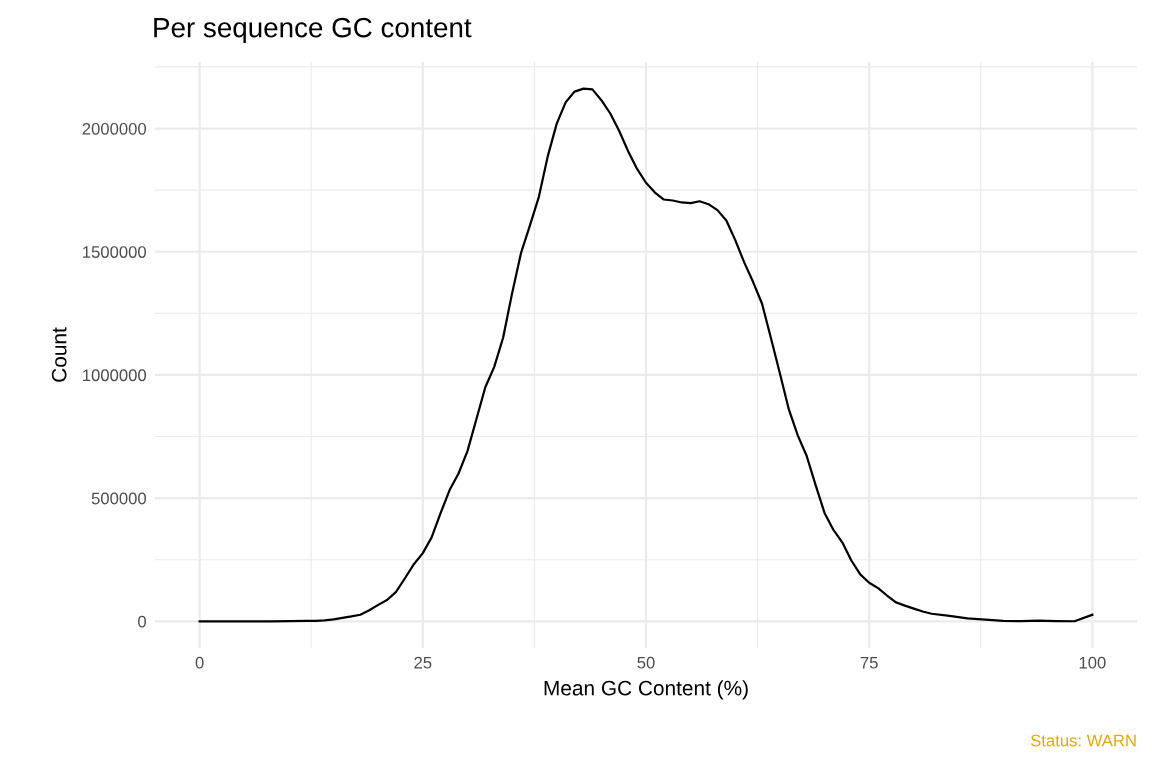  Describe the element at coordinates (142, 621) in the screenshot. I see `y-tick-label: 0` at that location.